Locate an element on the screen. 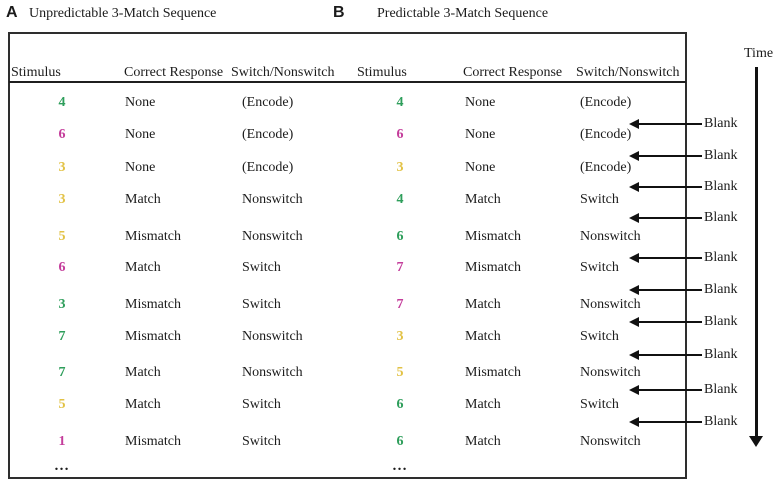  panel-a-header-switch-nonswitch: Switch/Nonswitch is located at coordinates (283, 72).